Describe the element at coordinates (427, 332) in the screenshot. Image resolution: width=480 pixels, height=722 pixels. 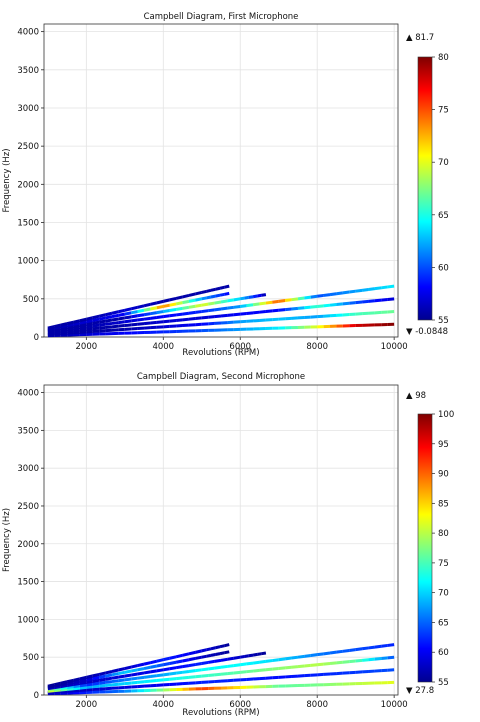
I see `colorbar-min-label: ▼ -0.0848` at that location.